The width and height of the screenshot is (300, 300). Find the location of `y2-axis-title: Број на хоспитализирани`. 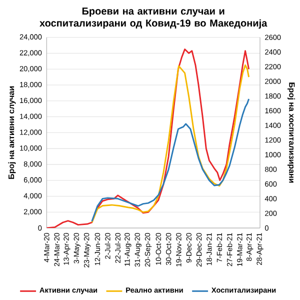

y2-axis-title: Број на хоспитализирани is located at coordinates (291, 132).